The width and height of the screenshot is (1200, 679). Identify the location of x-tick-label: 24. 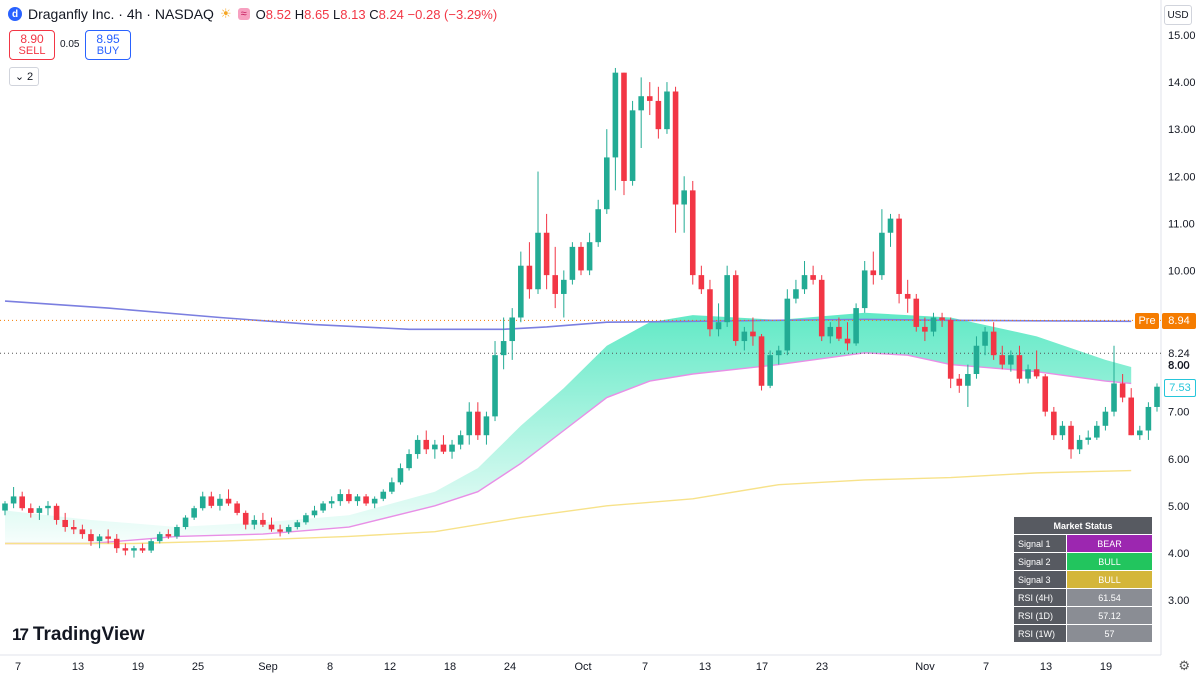
(510, 667).